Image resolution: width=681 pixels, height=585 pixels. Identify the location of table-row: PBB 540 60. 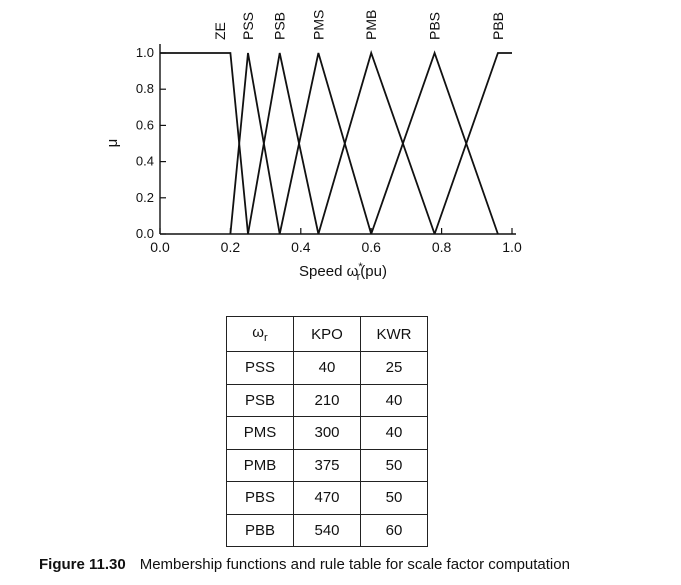
(327, 530).